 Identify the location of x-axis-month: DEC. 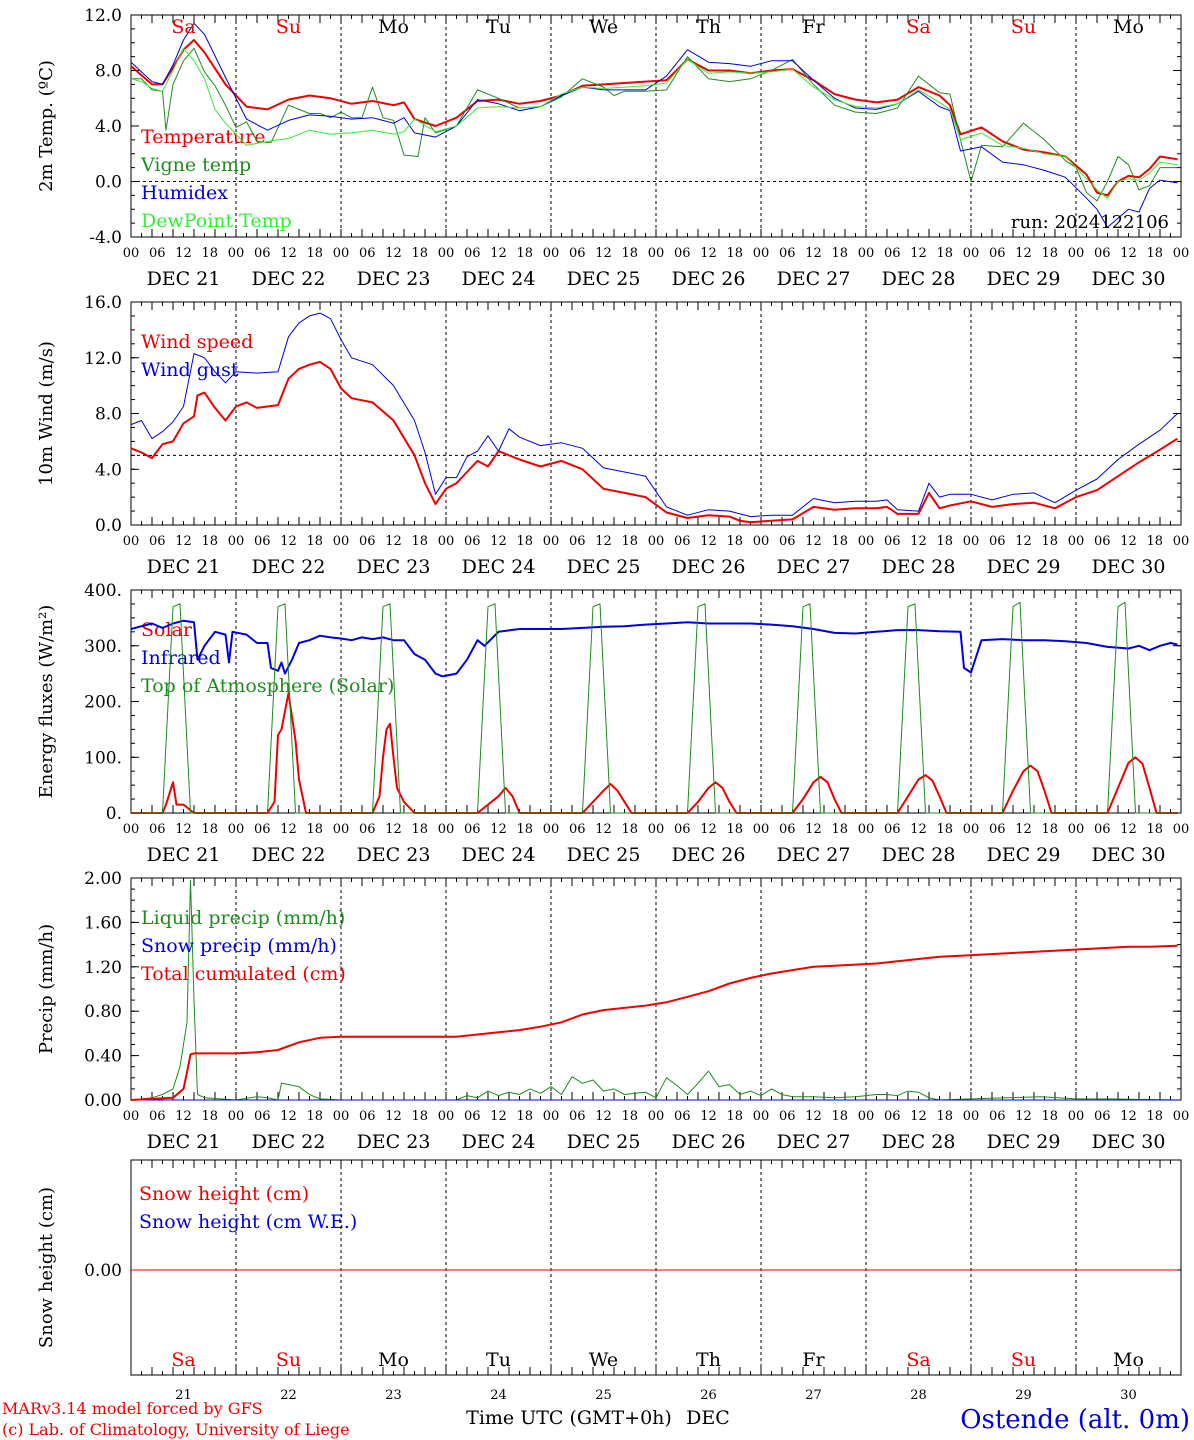
(708, 1418).